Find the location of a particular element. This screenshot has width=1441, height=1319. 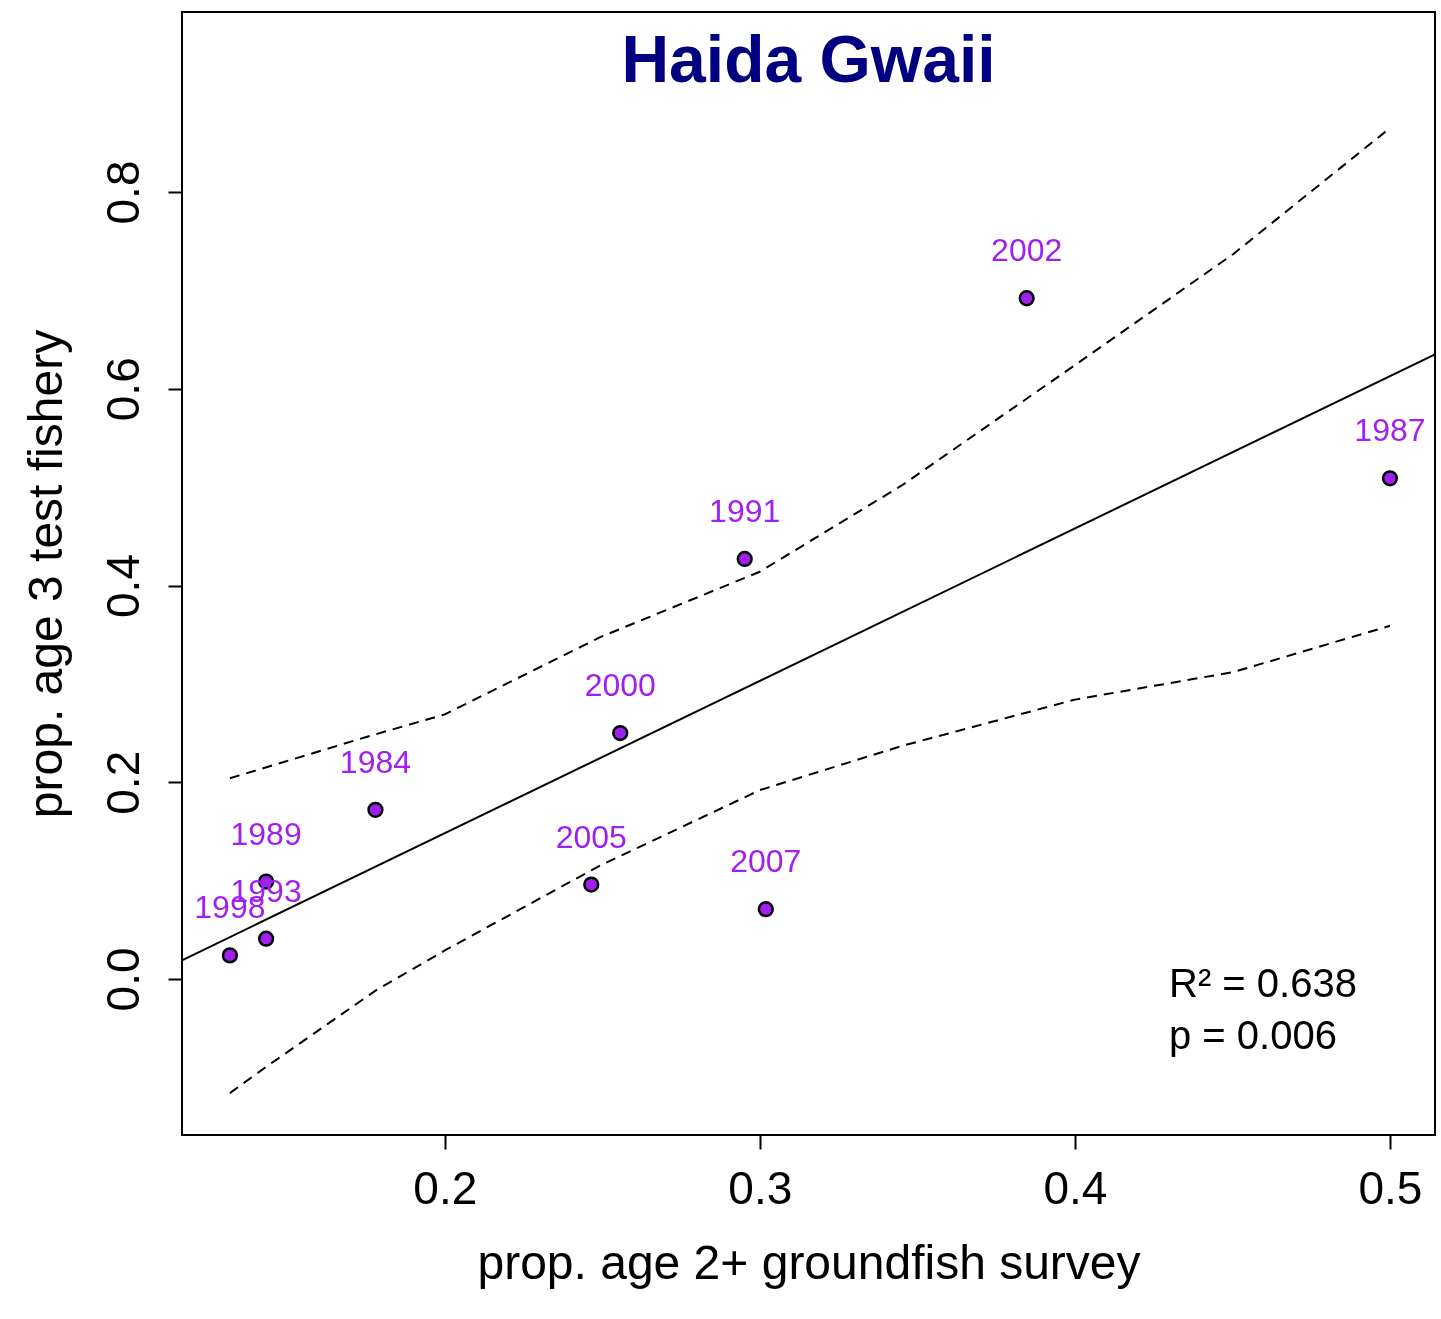

x-tick-label: 0.2 is located at coordinates (445, 1187).